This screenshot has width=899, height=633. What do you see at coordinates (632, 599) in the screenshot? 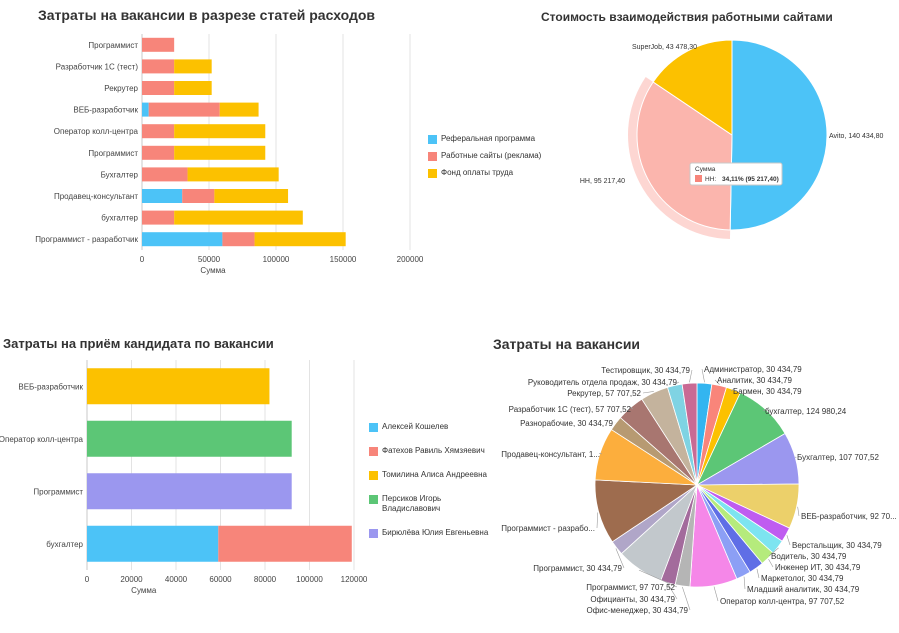
I see `slice-label: Официанты, 30 434,79` at bounding box center [632, 599].